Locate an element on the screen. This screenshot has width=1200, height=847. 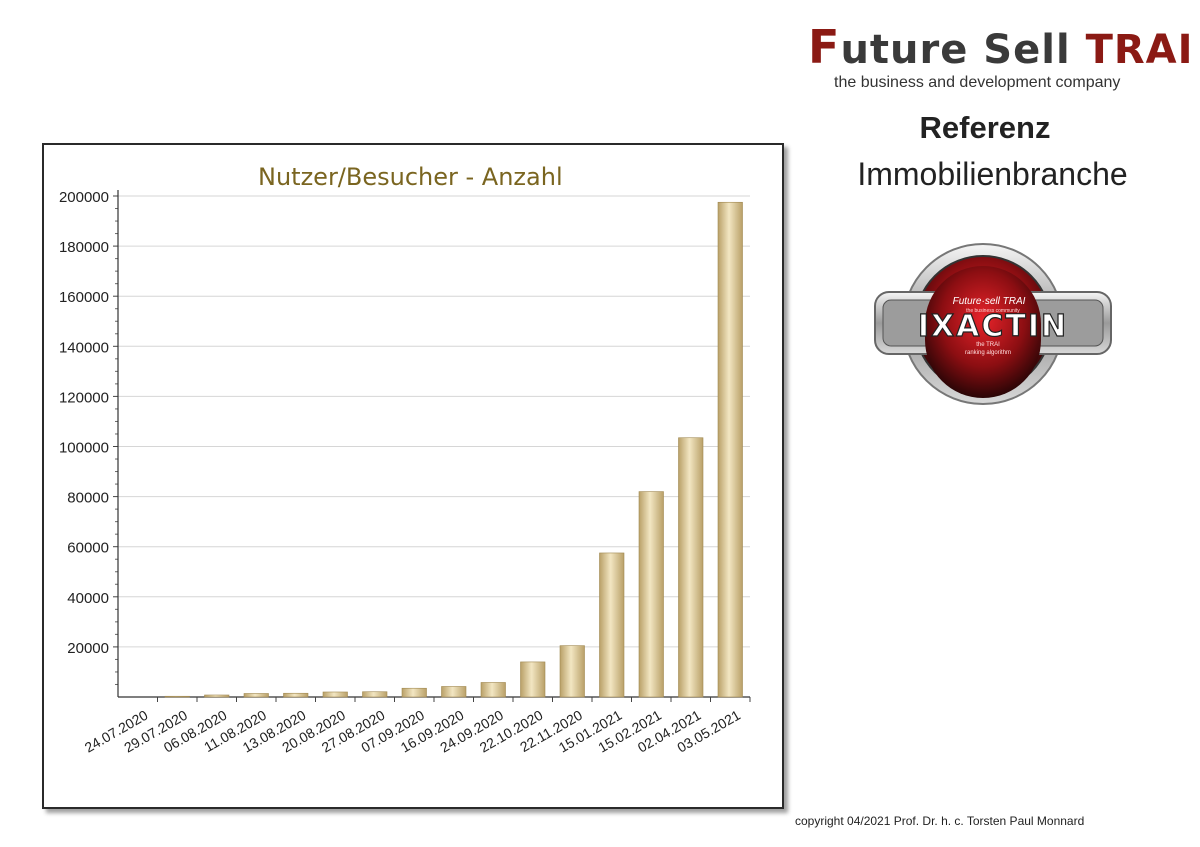
badge-line1: the TRAI is located at coordinates (988, 345).